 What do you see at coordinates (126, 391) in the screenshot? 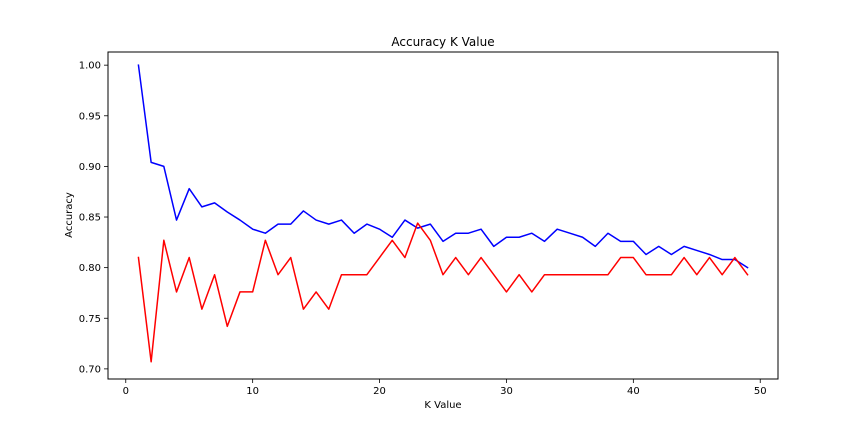
I see `x-tick-label: 0` at bounding box center [126, 391].